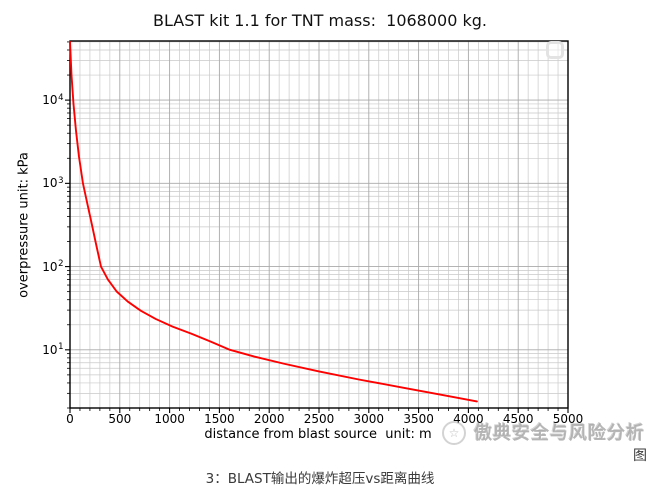 This screenshot has height=499, width=667. What do you see at coordinates (169, 419) in the screenshot?
I see `x-tick-label: 1000` at bounding box center [169, 419].